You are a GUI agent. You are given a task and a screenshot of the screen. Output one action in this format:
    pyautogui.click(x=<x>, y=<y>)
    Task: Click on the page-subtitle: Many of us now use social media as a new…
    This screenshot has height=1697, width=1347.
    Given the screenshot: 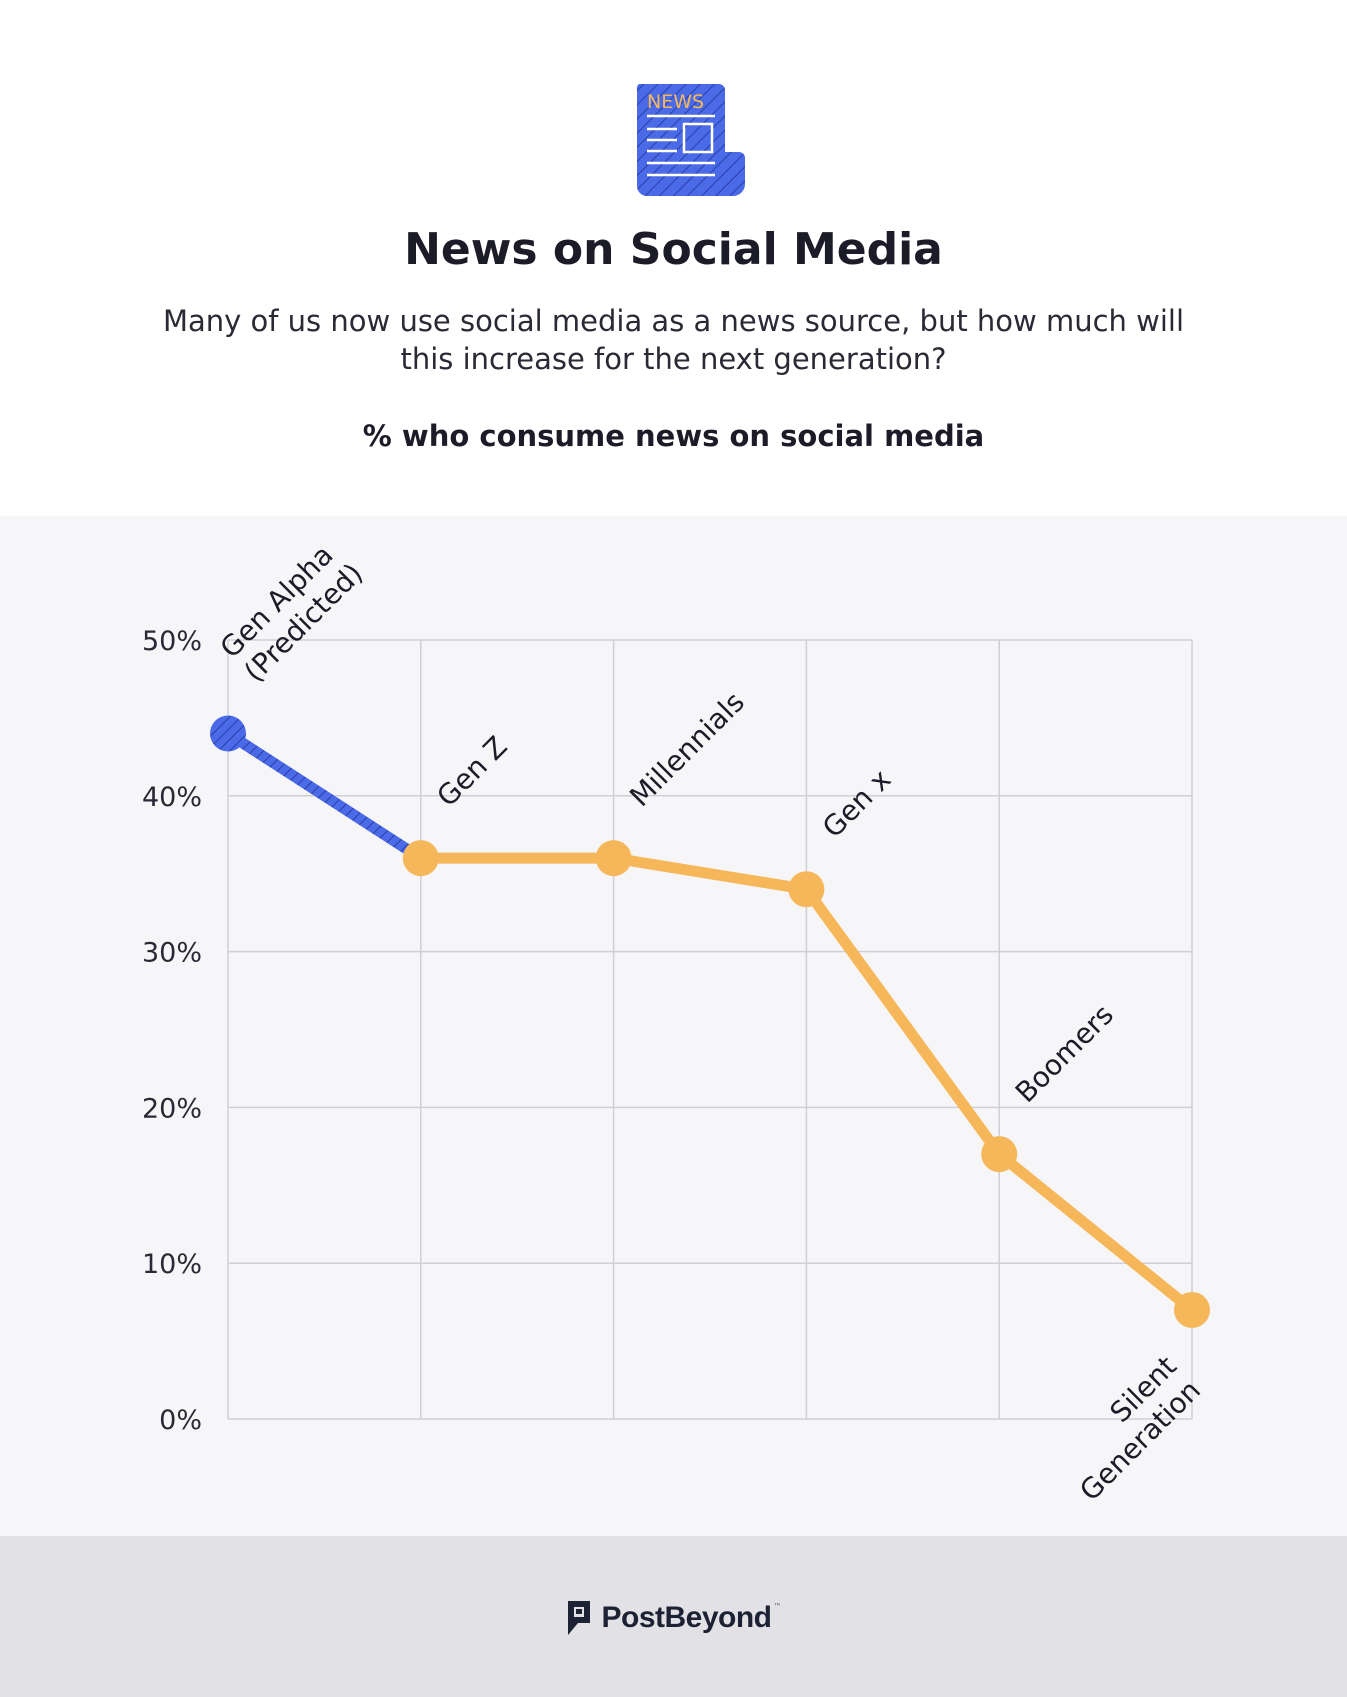 What is the action you would take?
    pyautogui.click(x=673, y=340)
    